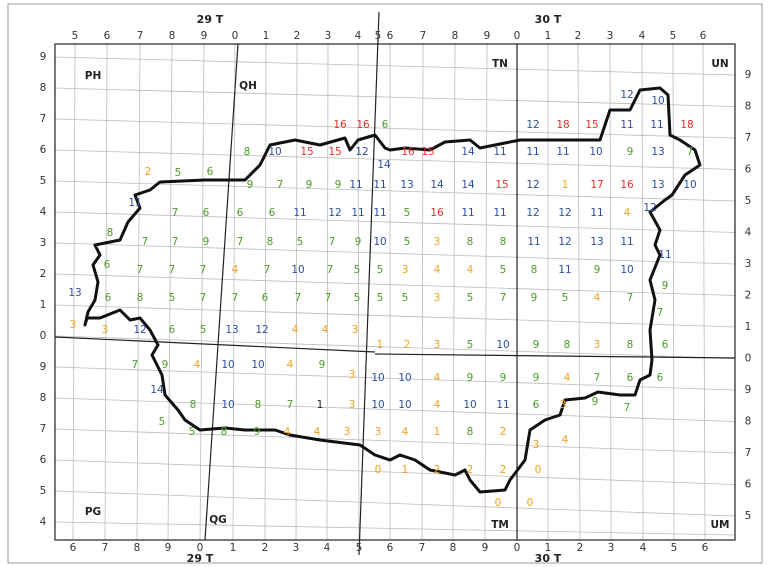 The width and height of the screenshot is (770, 567). Describe the element at coordinates (422, 548) in the screenshot. I see `bottom-label: 7` at that location.